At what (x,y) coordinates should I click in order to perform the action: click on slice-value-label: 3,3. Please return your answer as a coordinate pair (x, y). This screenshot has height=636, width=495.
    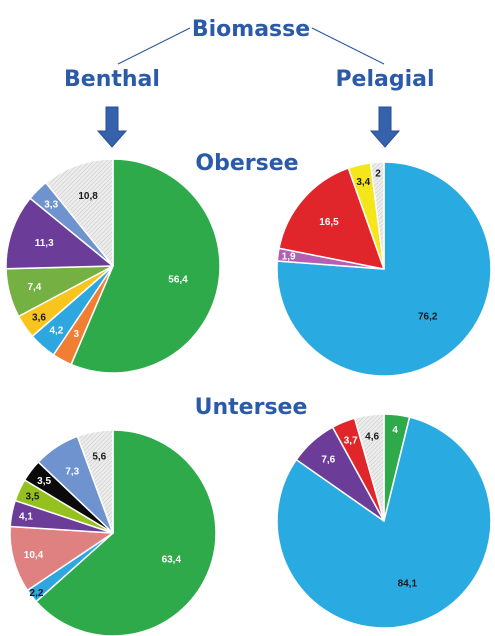
    Looking at the image, I should click on (51, 204).